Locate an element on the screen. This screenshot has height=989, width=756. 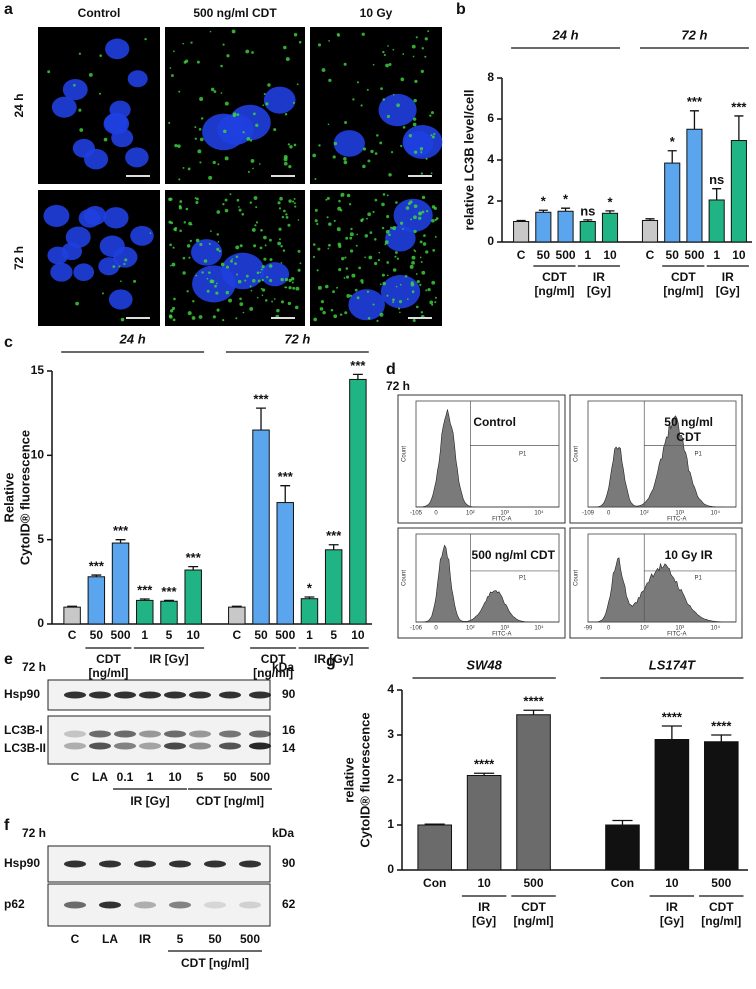
lane-label: 5 is located at coordinates (200, 777).